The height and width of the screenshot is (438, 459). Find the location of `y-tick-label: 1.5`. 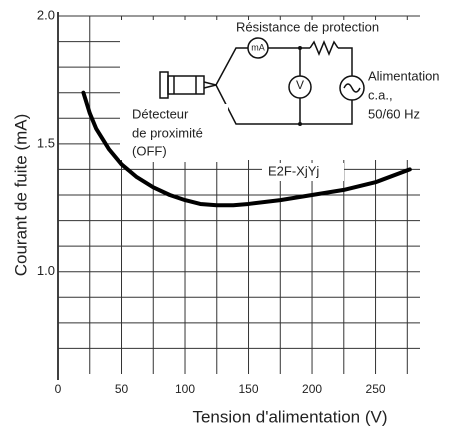

y-tick-label: 1.5 is located at coordinates (46, 142).